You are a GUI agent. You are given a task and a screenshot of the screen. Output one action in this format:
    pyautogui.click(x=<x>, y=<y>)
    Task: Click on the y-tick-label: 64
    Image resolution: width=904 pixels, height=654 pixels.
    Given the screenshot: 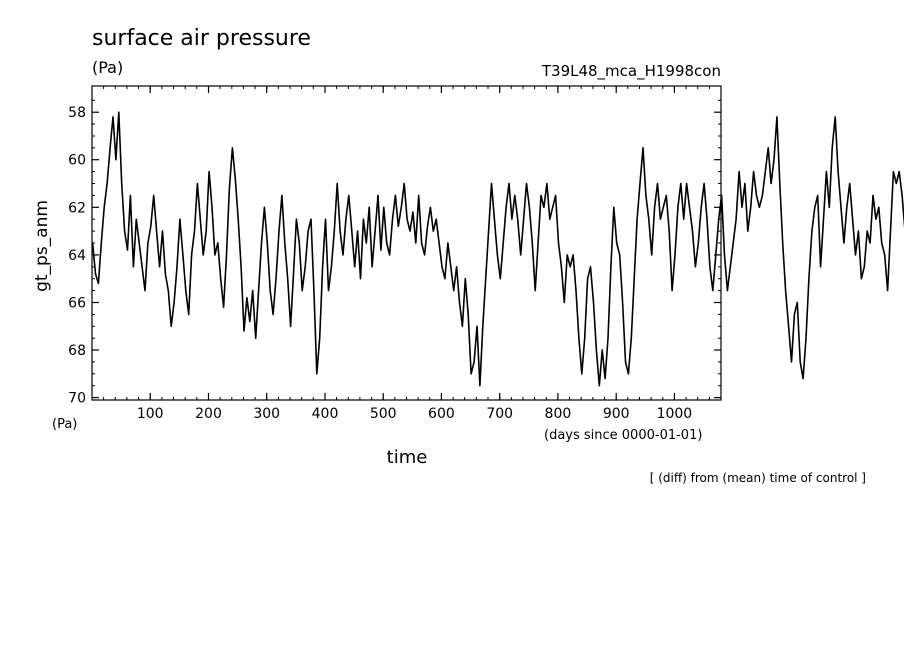 What is the action you would take?
    pyautogui.click(x=77, y=256)
    